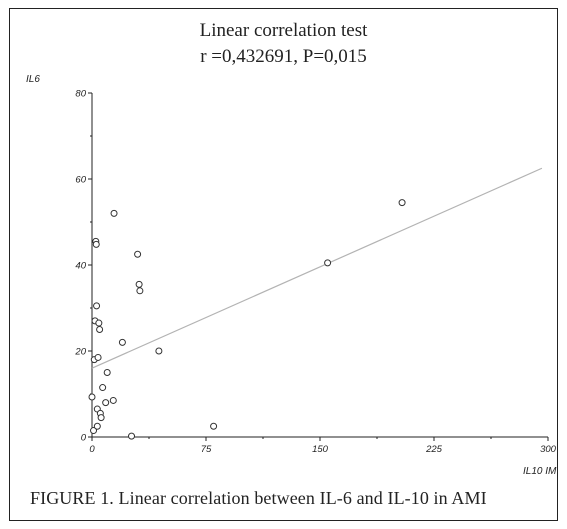 Image resolution: width=567 pixels, height=529 pixels. What do you see at coordinates (548, 449) in the screenshot?
I see `x-tick-label: 300` at bounding box center [548, 449].